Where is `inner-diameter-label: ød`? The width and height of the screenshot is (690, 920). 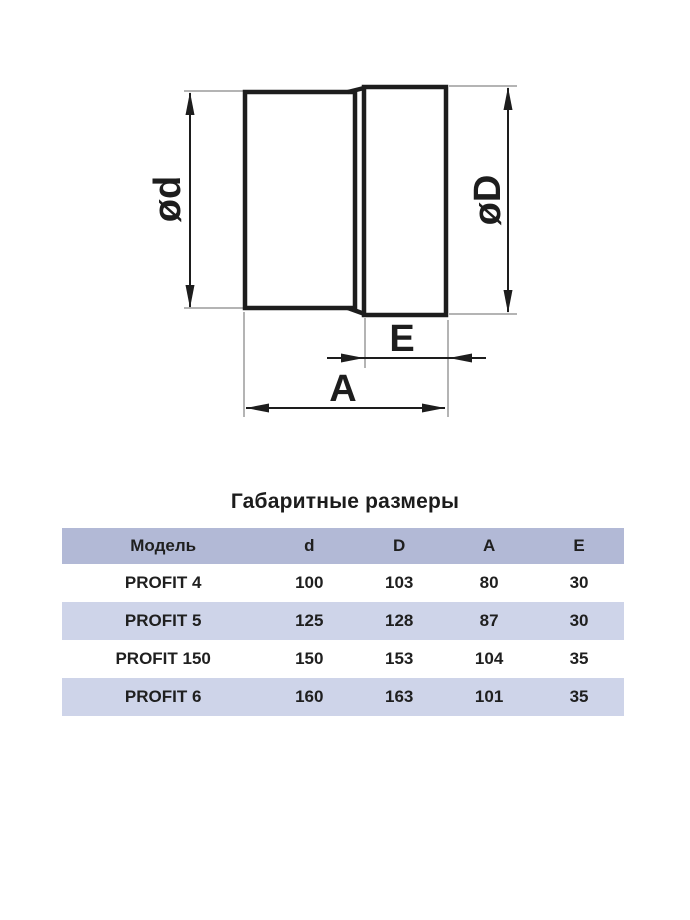
inner-diameter-label: ød is located at coordinates (168, 199).